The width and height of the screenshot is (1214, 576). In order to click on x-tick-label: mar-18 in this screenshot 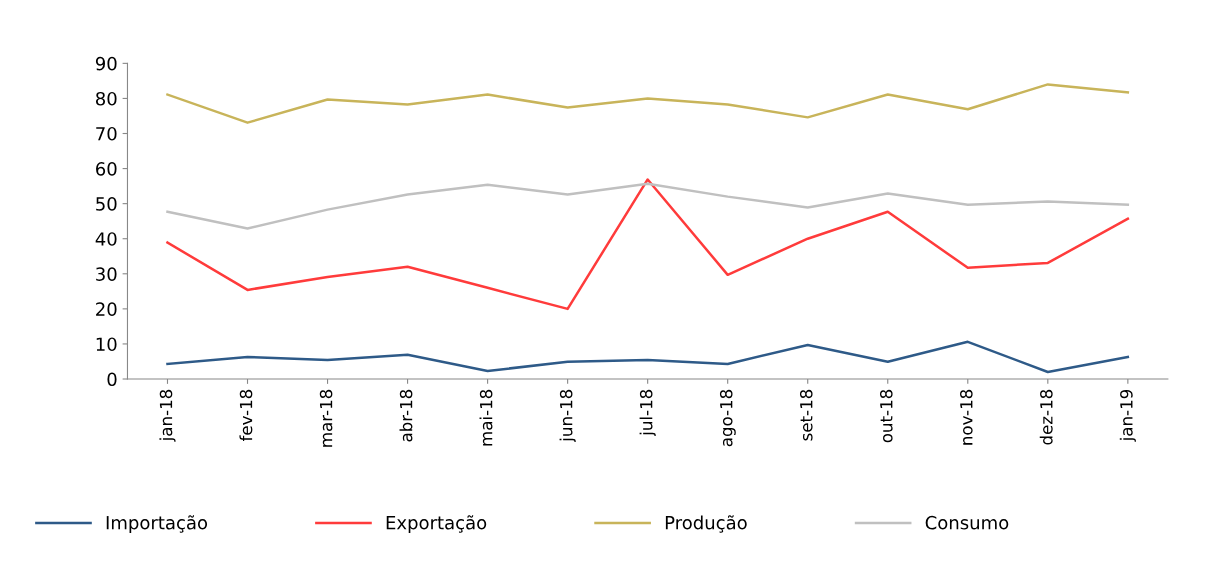, I will do `click(326, 418)`.